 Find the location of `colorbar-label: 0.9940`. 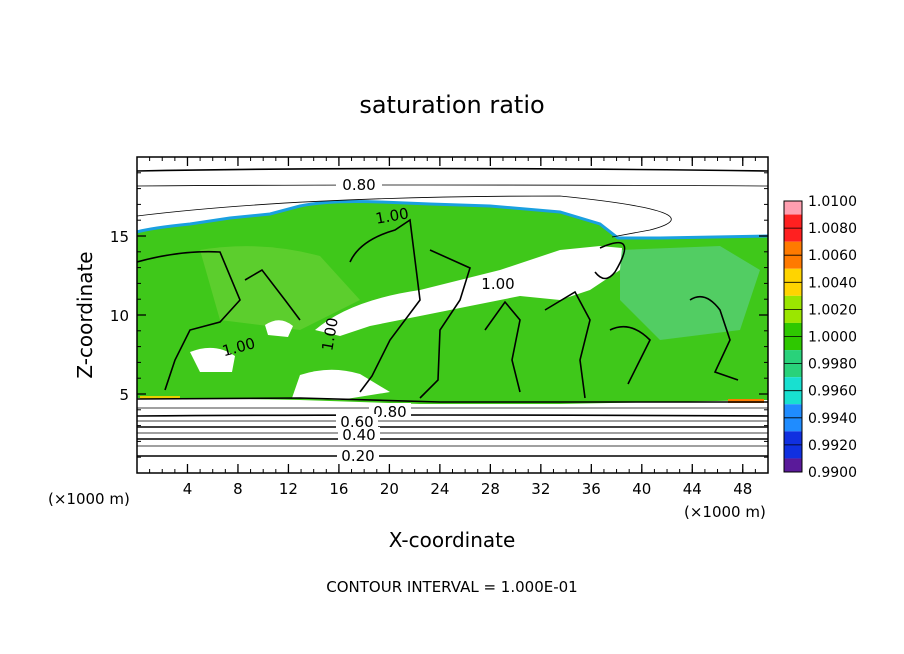

colorbar-label: 0.9940 is located at coordinates (832, 419).